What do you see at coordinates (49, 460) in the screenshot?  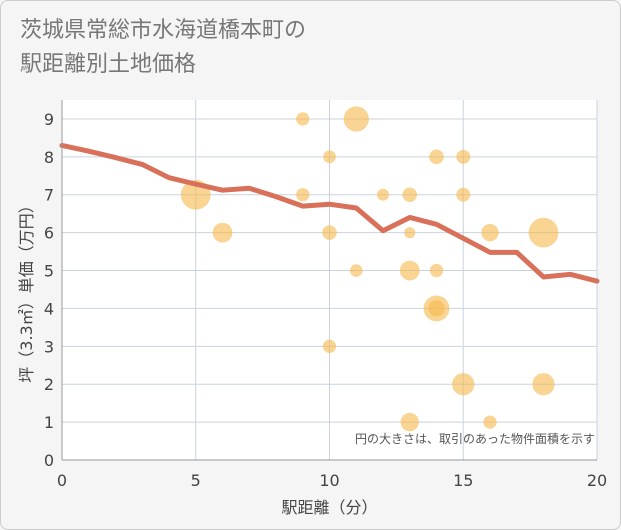 I see `y-tick-label: 0` at bounding box center [49, 460].